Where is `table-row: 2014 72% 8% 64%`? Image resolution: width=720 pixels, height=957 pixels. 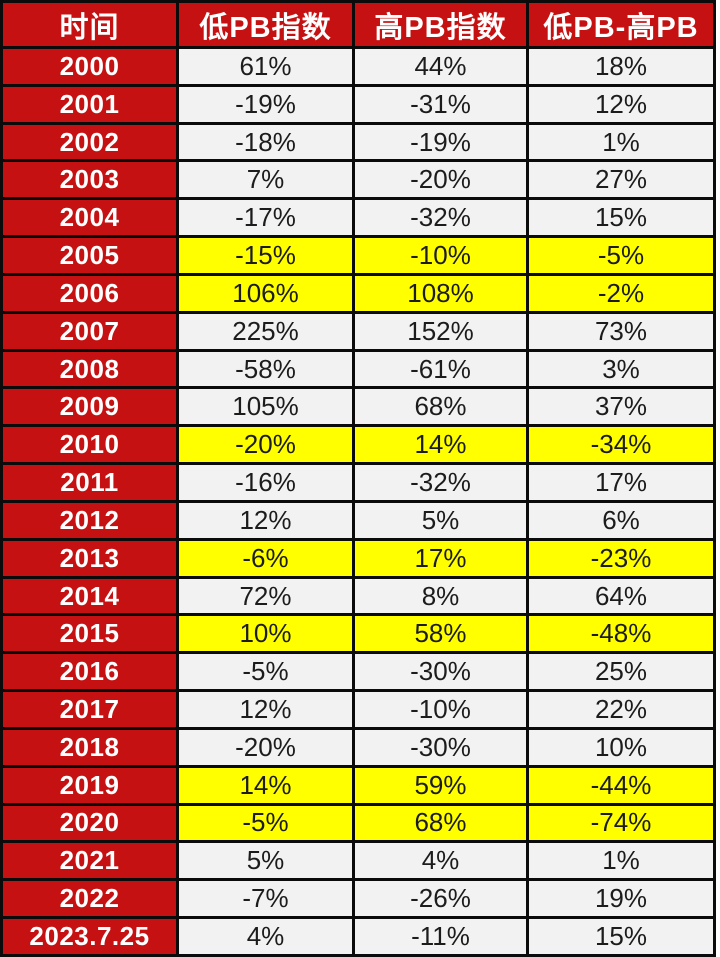
table-row: 2014 72% 8% 64% is located at coordinates (358, 596).